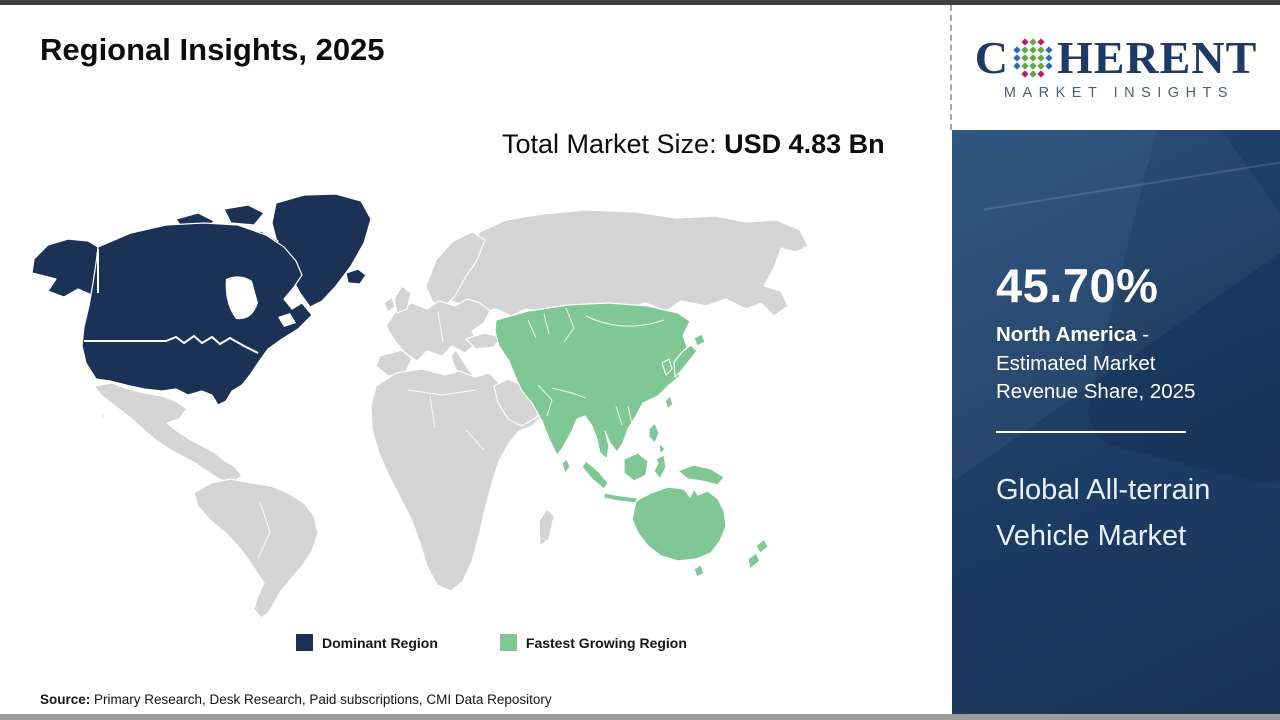 The width and height of the screenshot is (1280, 720). I want to click on land-asia-mainland, so click(592, 381).